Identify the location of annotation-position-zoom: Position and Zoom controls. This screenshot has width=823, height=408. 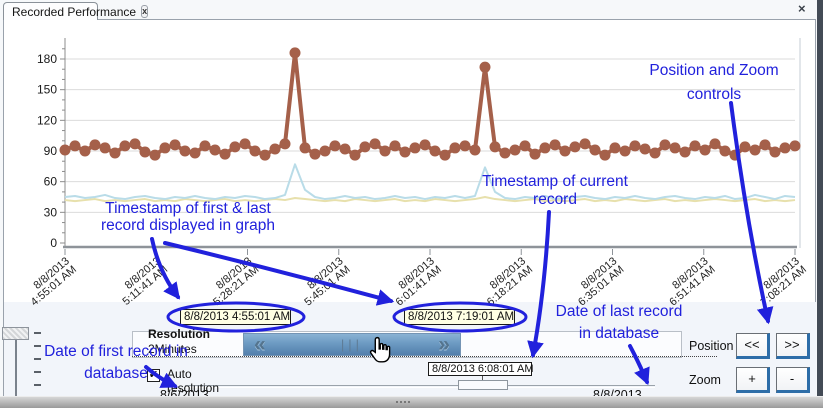
(714, 82).